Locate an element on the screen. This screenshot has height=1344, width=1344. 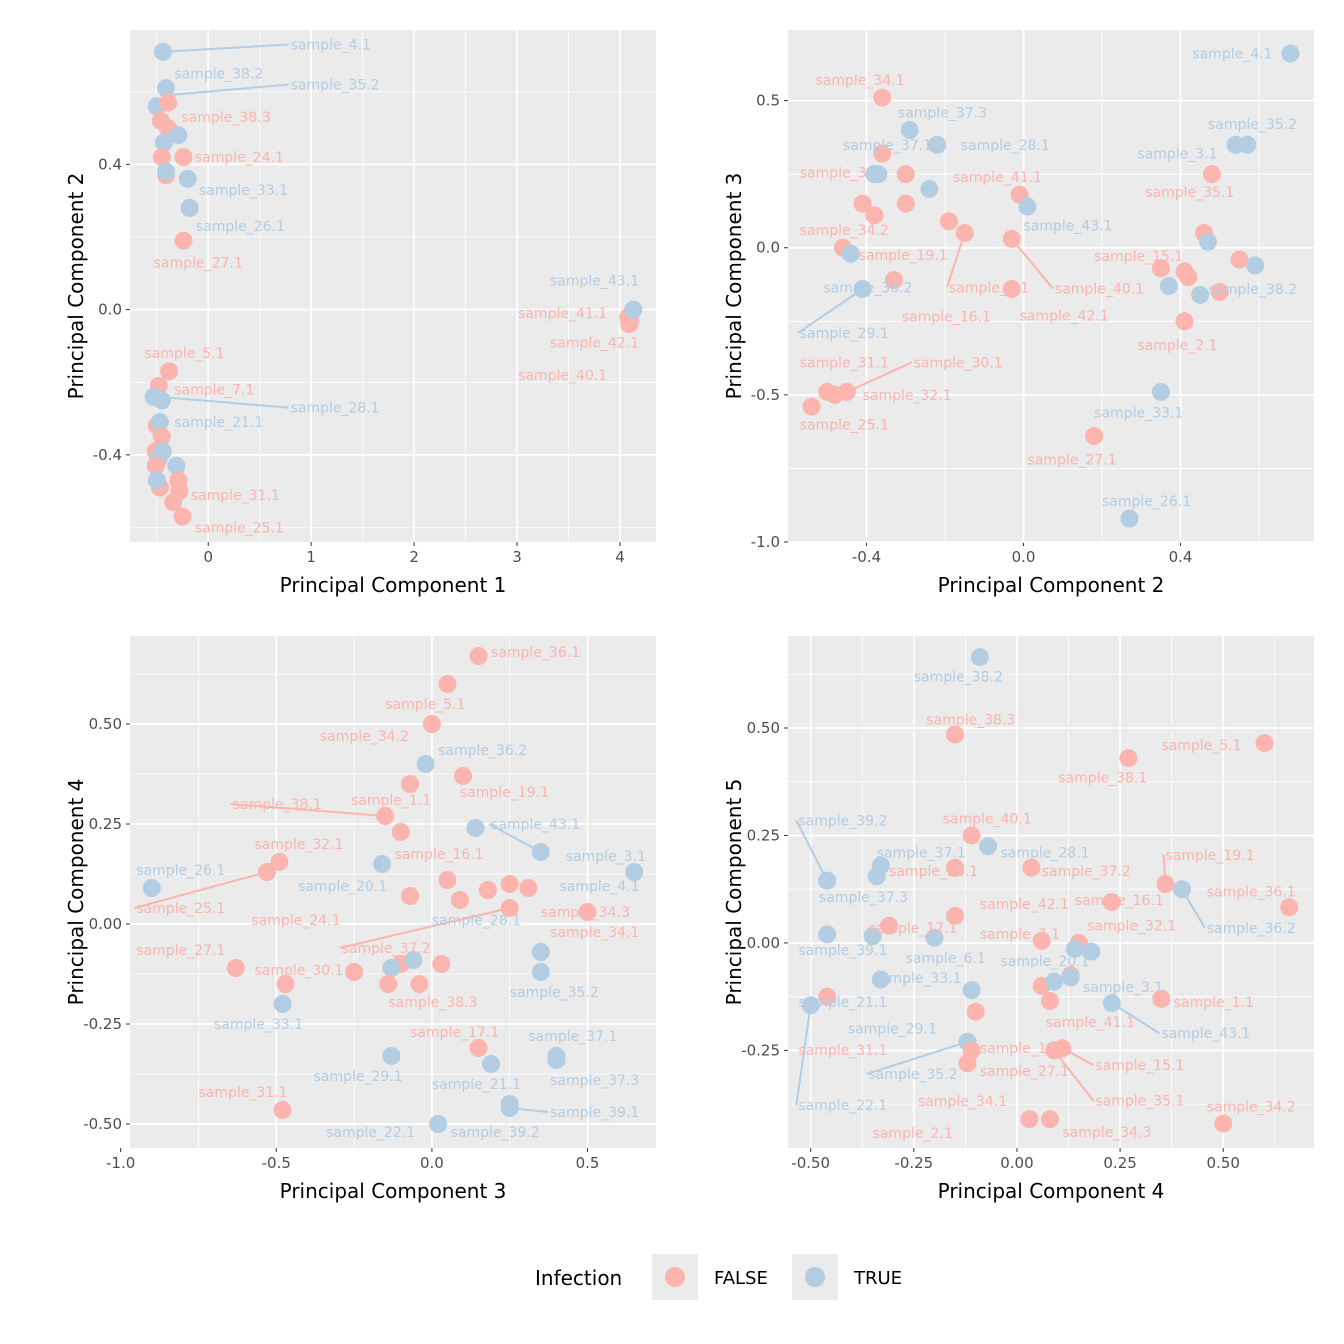
point-label: sample_43.1 is located at coordinates (1068, 227).